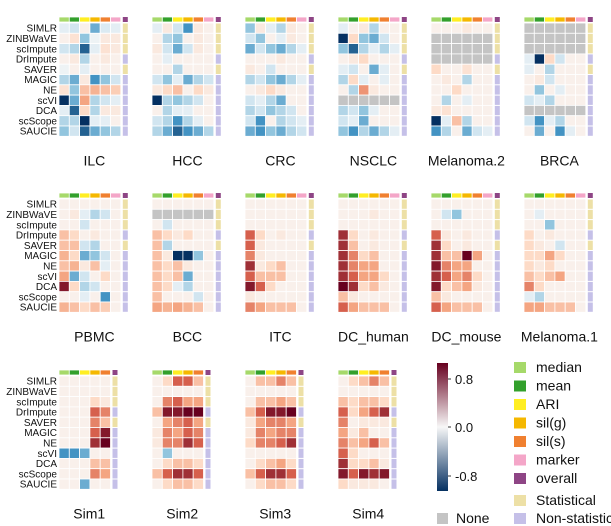 Image resolution: width=611 pixels, height=526 pixels. I want to click on metric-header-median, so click(343, 372).